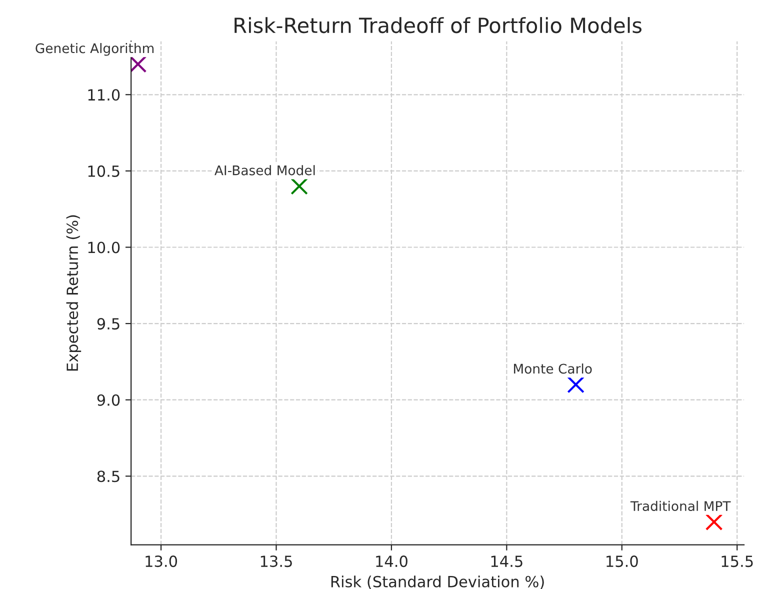 The image size is (771, 589). What do you see at coordinates (506, 562) in the screenshot?
I see `x-tick-label: 14.5` at bounding box center [506, 562].